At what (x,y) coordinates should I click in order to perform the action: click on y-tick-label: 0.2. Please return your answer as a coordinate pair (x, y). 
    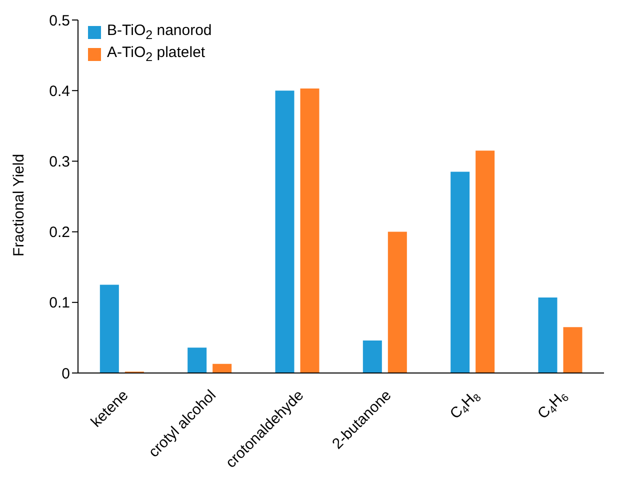
    Looking at the image, I should click on (59, 233).